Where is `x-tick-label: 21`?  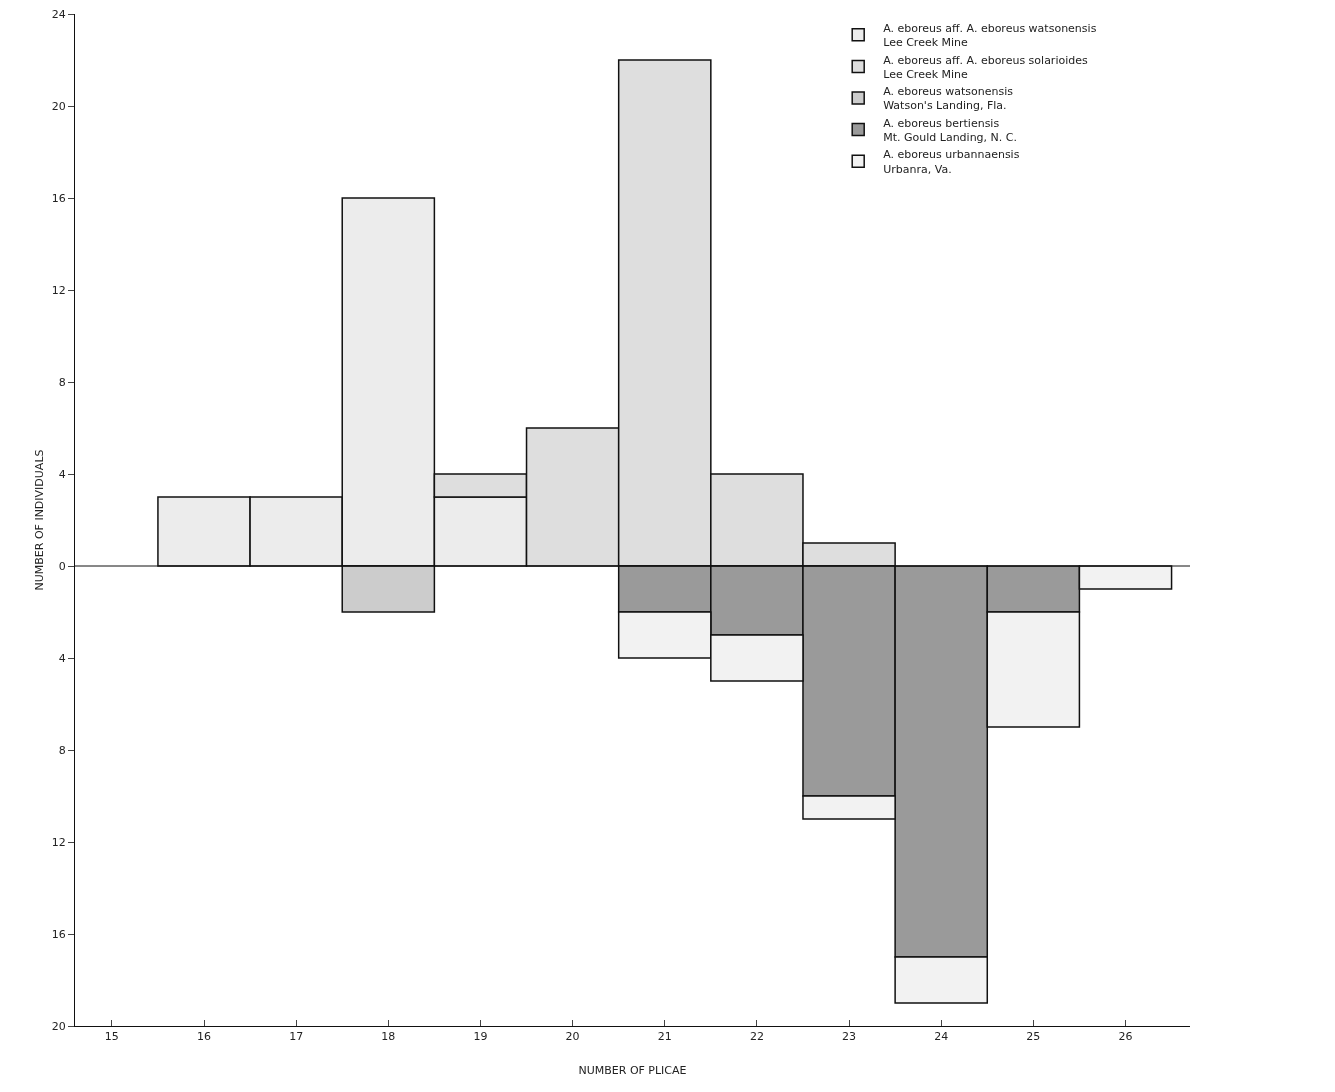
x-tick-label: 21 is located at coordinates (664, 1037).